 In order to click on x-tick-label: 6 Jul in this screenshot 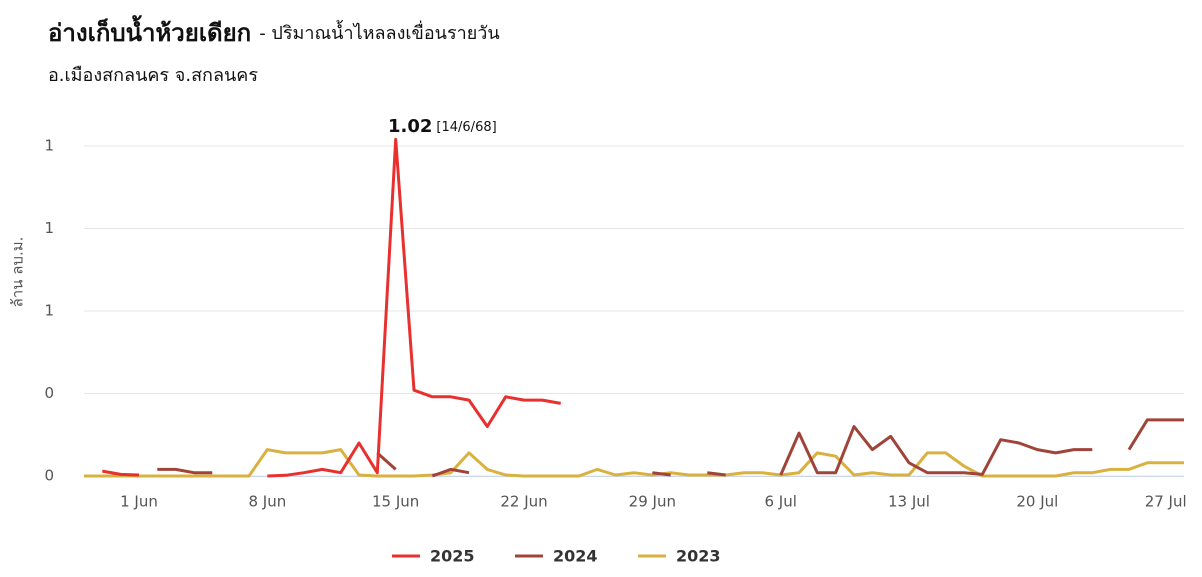, I will do `click(780, 502)`.